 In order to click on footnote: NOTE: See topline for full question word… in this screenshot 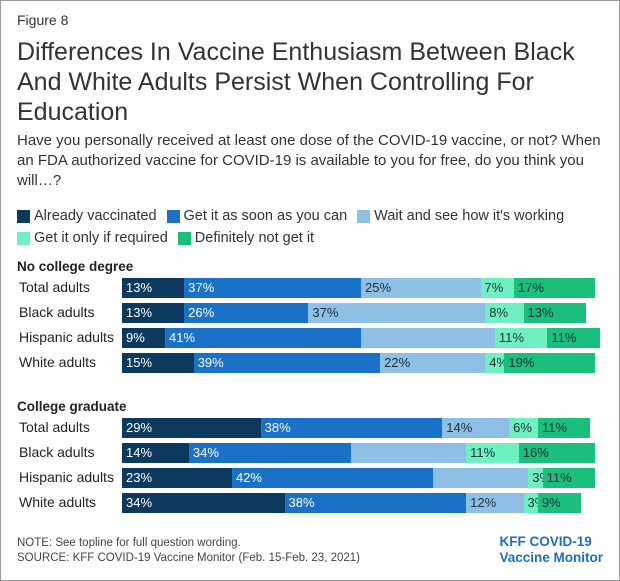, I will do `click(188, 551)`.